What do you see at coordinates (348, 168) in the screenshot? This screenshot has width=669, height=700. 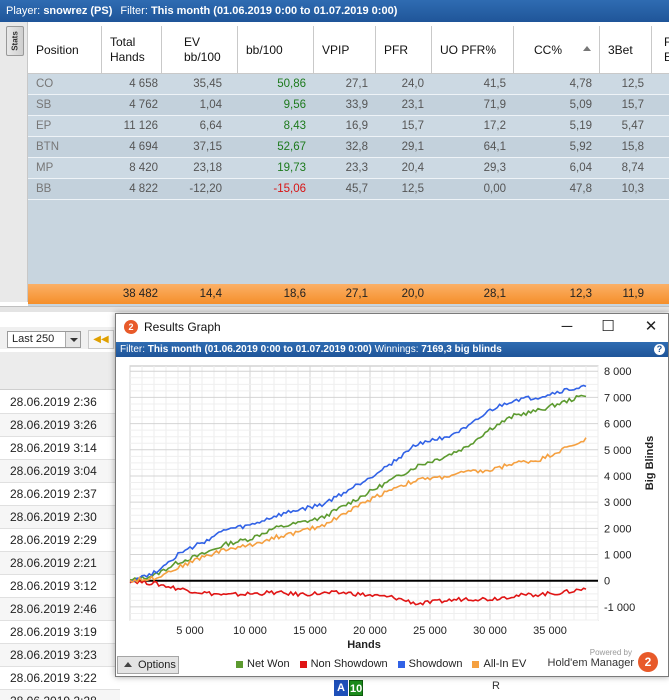 I see `table-row: MP 8 420 23,18 19,73 23,3 20,4 29,3 6,04 8,74` at bounding box center [348, 168].